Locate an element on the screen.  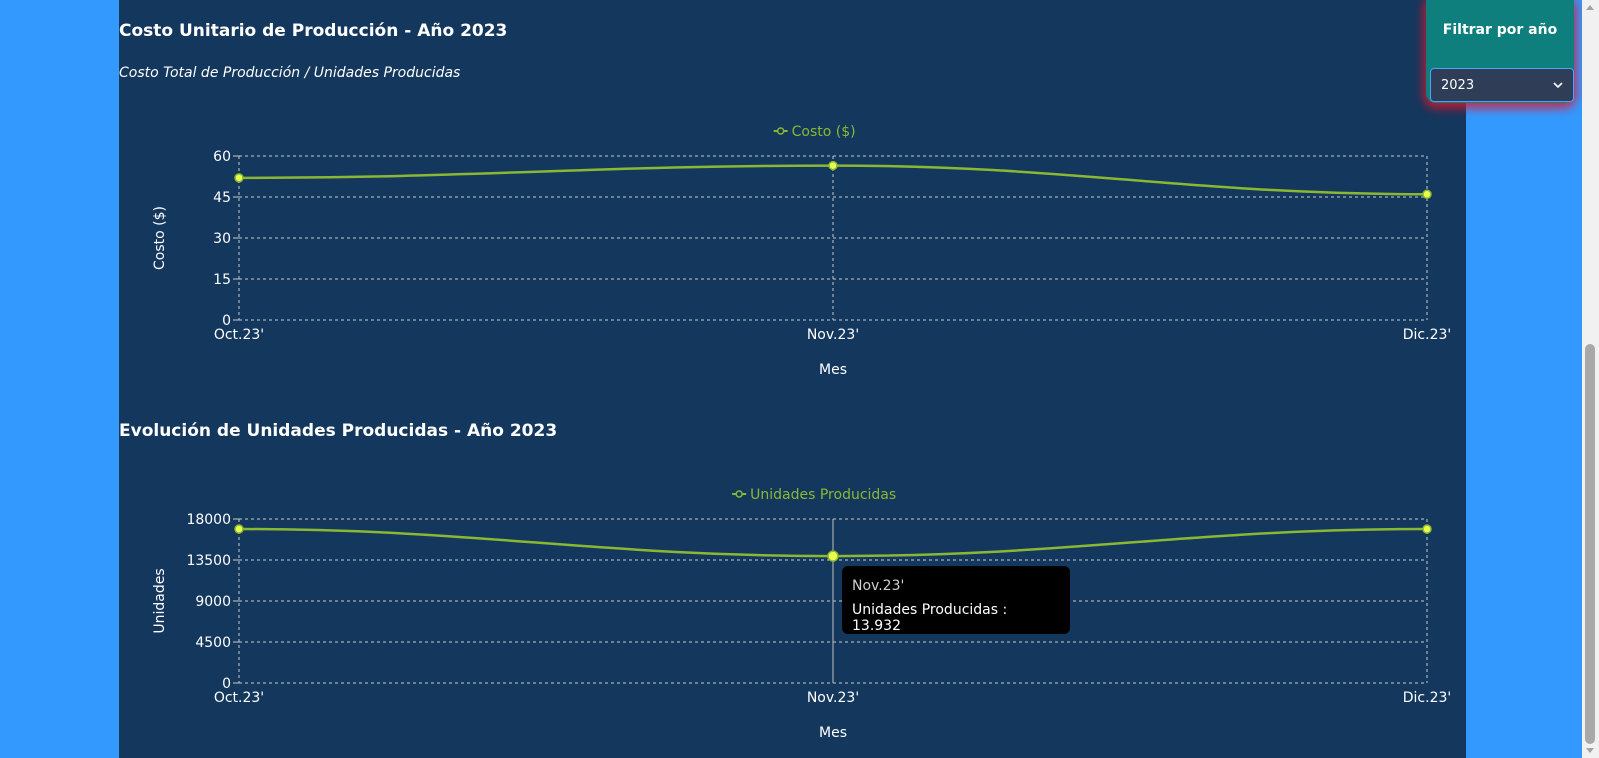
y-axis-label: Costo ($) is located at coordinates (160, 238).